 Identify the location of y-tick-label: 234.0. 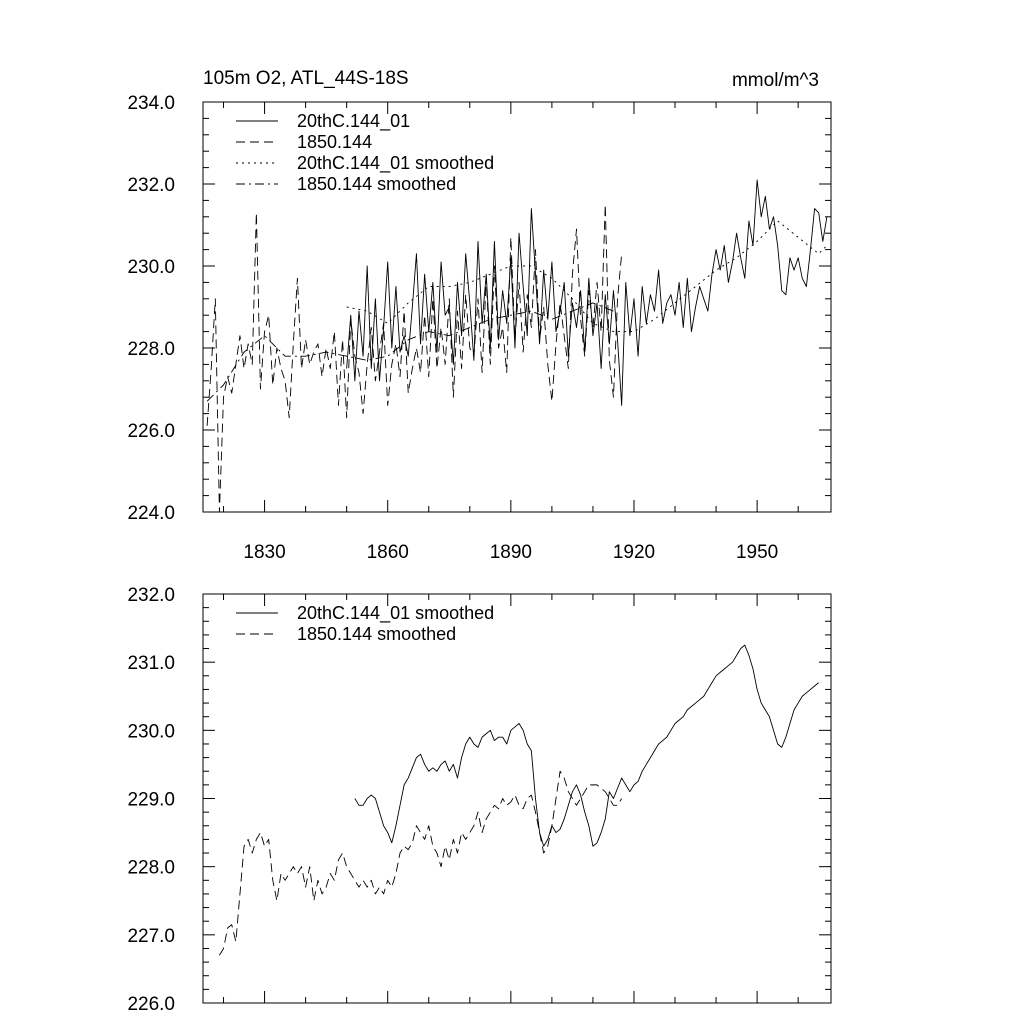
(151, 103).